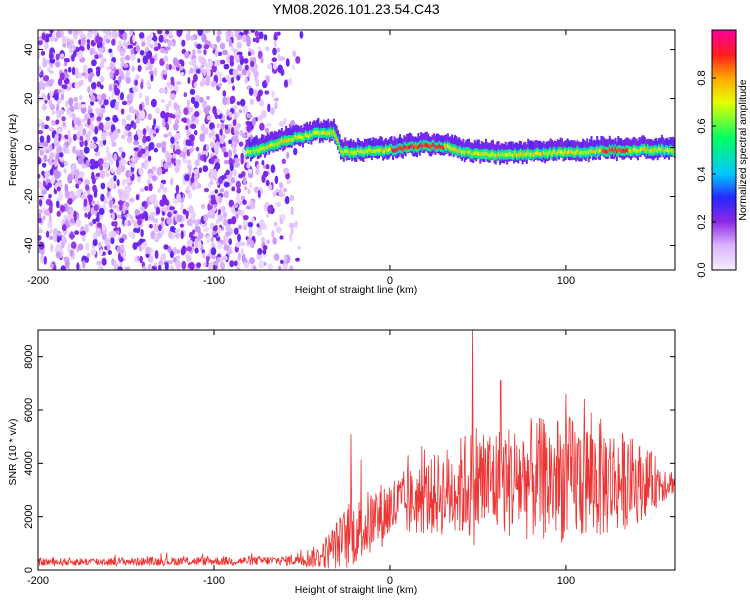 This screenshot has height=600, width=750. What do you see at coordinates (214, 581) in the screenshot?
I see `x-tick-label: -100` at bounding box center [214, 581].